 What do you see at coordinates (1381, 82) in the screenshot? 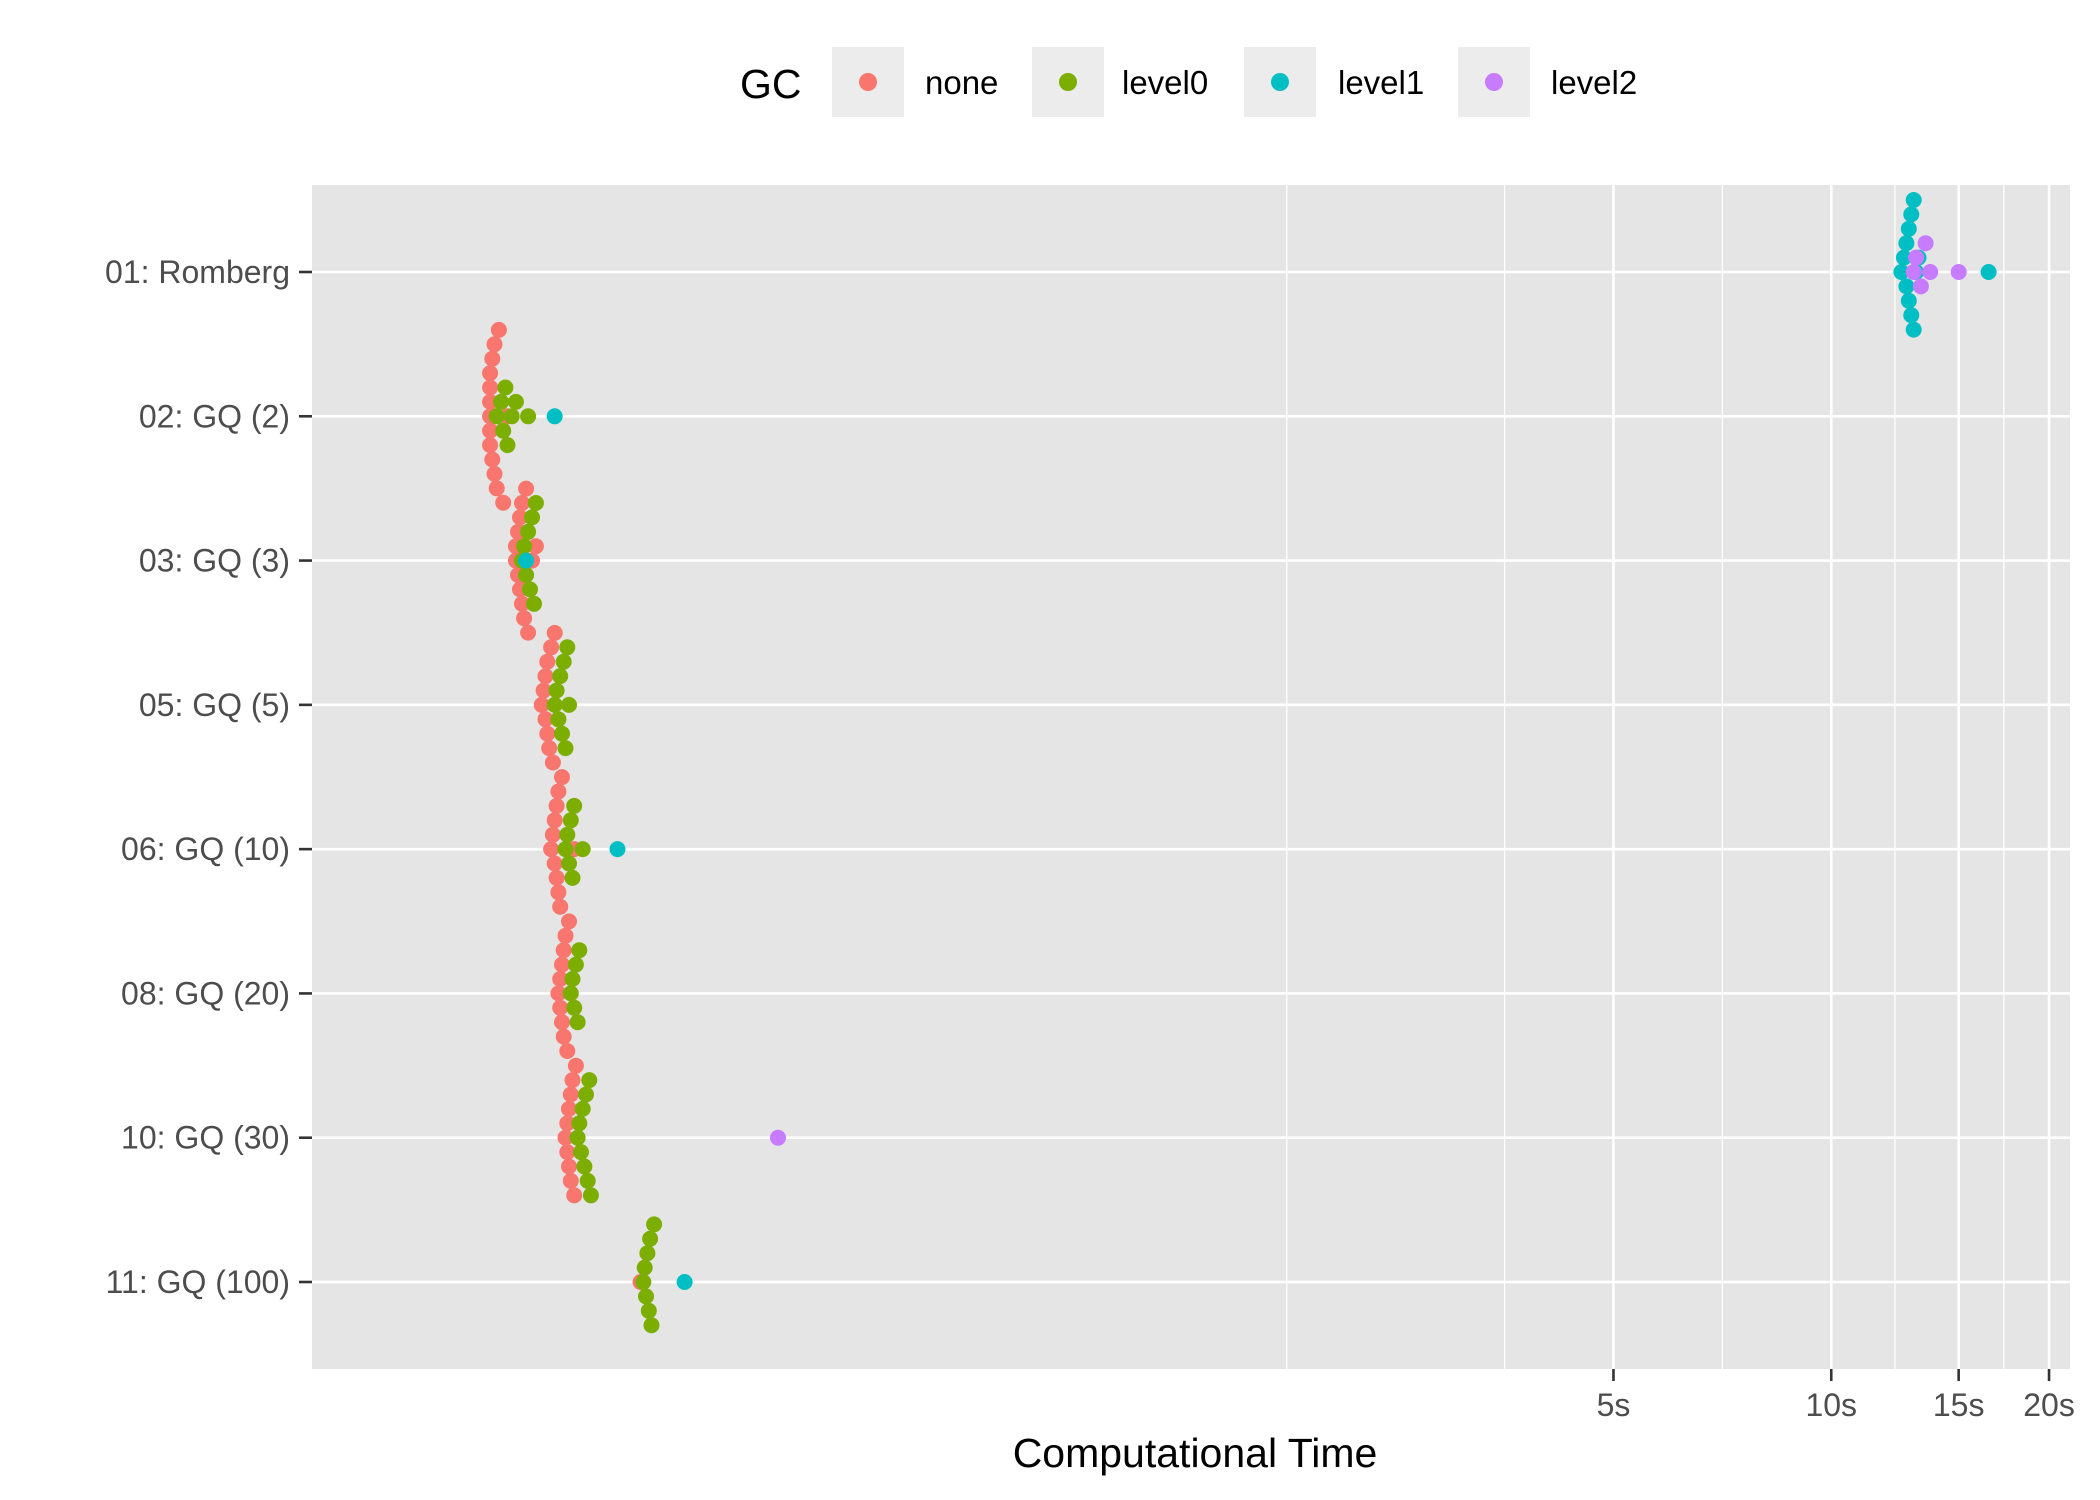
I see `legend-label-level1: level1` at bounding box center [1381, 82].